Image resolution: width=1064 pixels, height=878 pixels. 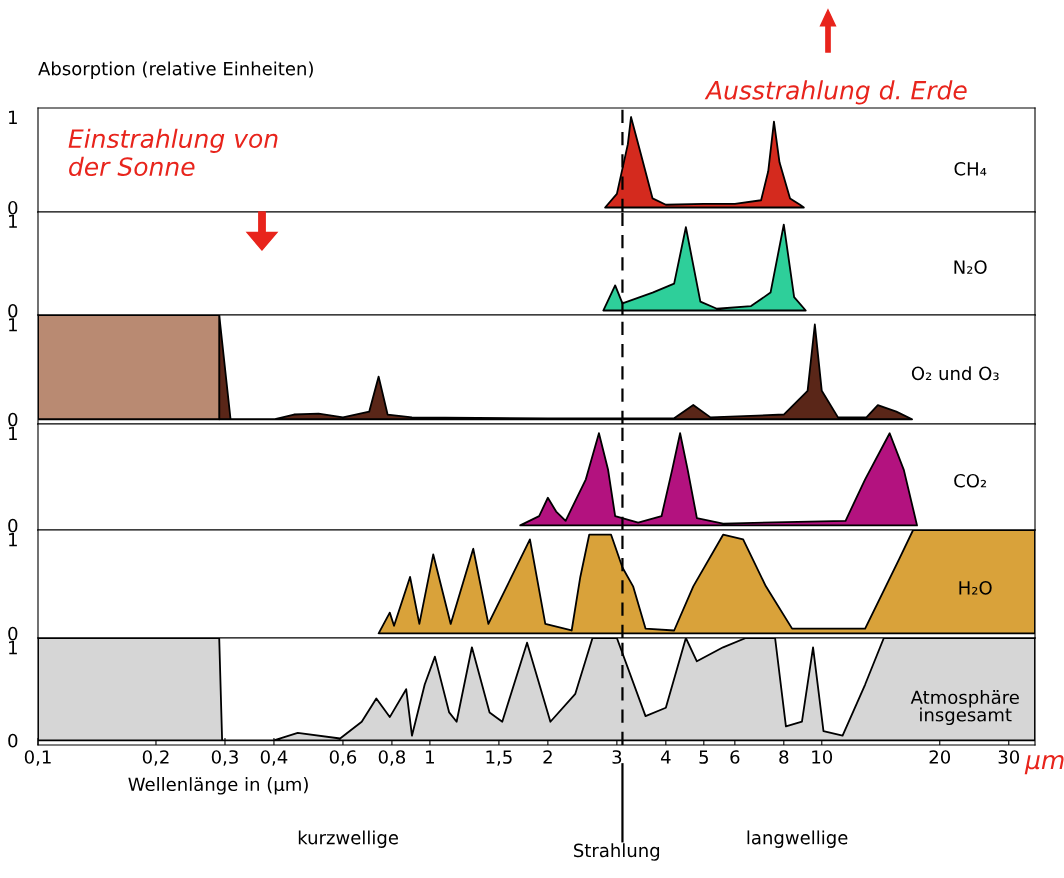 I want to click on text: CH₄, so click(x=970, y=168).